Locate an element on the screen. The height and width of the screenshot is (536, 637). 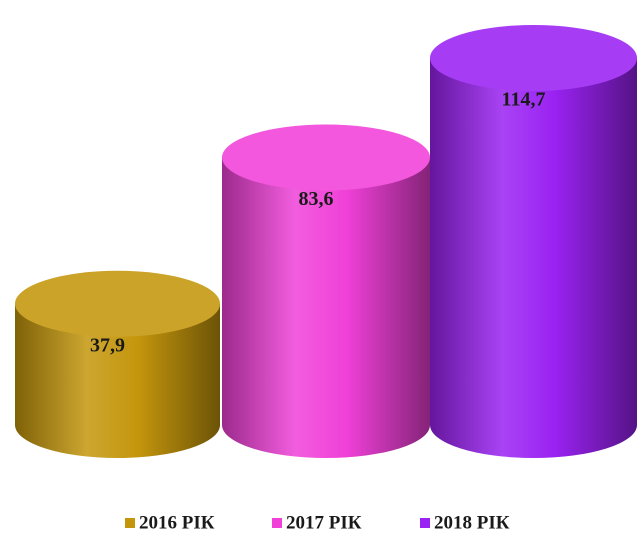
legend-label: 2016 РІК is located at coordinates (177, 522).